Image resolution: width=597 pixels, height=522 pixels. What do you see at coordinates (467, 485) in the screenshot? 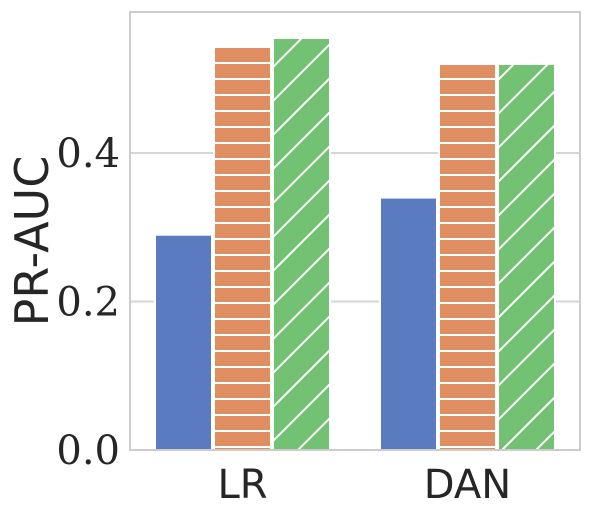
I see `x-tick-label-dan: DAN` at bounding box center [467, 485].